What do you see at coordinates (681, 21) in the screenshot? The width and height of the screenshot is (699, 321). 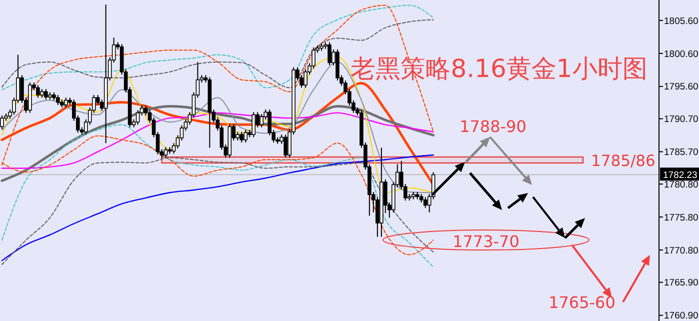 I see `y-tick-label: 1805.60` at bounding box center [681, 21].